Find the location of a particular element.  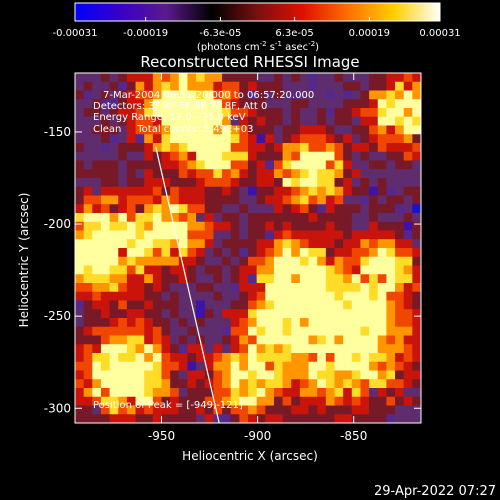

x-tick-label: -850 is located at coordinates (353, 436).